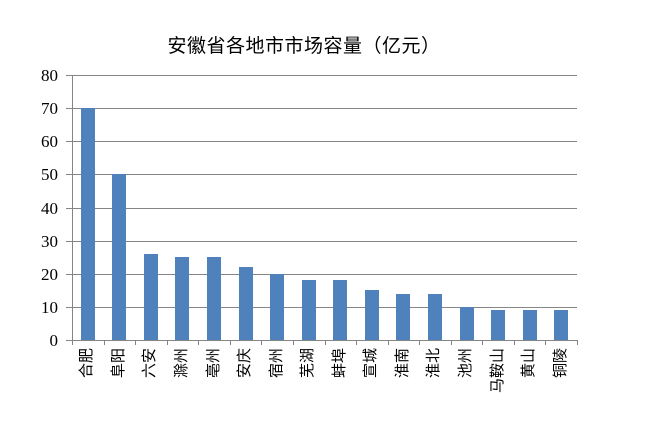 Image resolution: width=646 pixels, height=429 pixels. Describe the element at coordinates (529, 363) in the screenshot. I see `x-category-label: 黄山` at that location.